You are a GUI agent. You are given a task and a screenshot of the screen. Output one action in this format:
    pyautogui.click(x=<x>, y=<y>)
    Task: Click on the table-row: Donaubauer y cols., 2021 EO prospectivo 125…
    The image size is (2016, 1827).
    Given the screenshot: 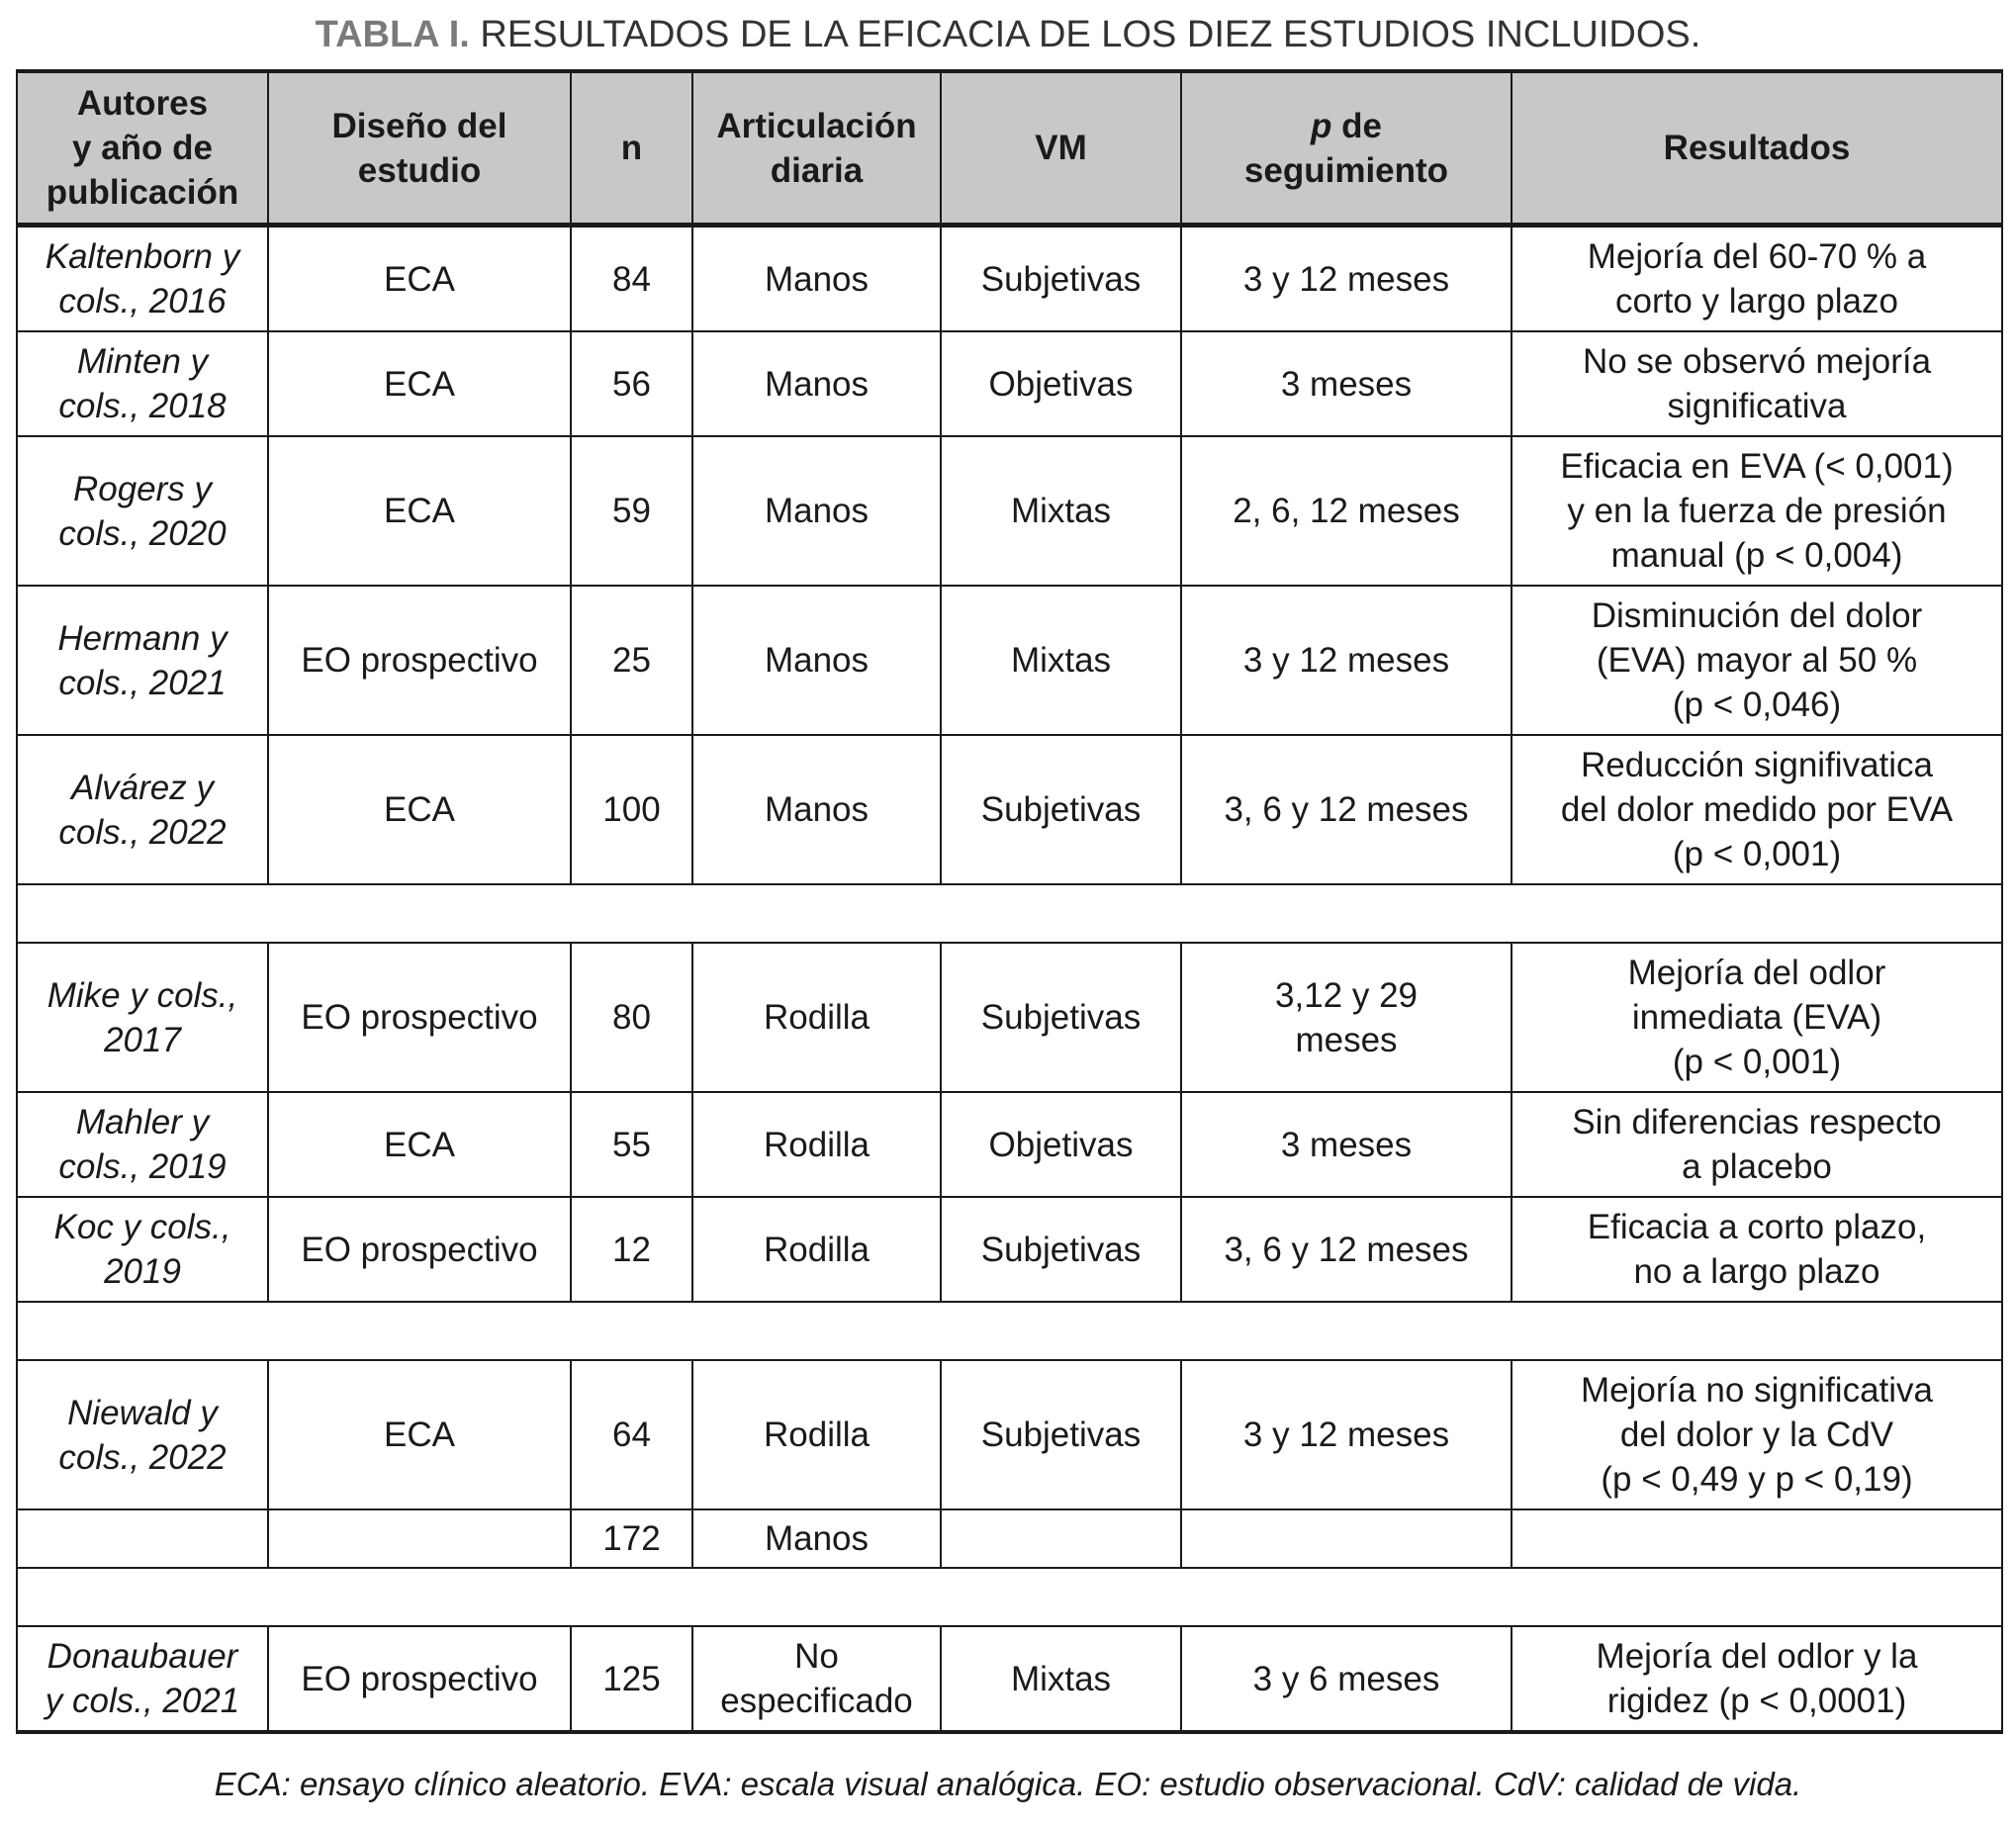 What is the action you would take?
    pyautogui.click(x=1009, y=1679)
    